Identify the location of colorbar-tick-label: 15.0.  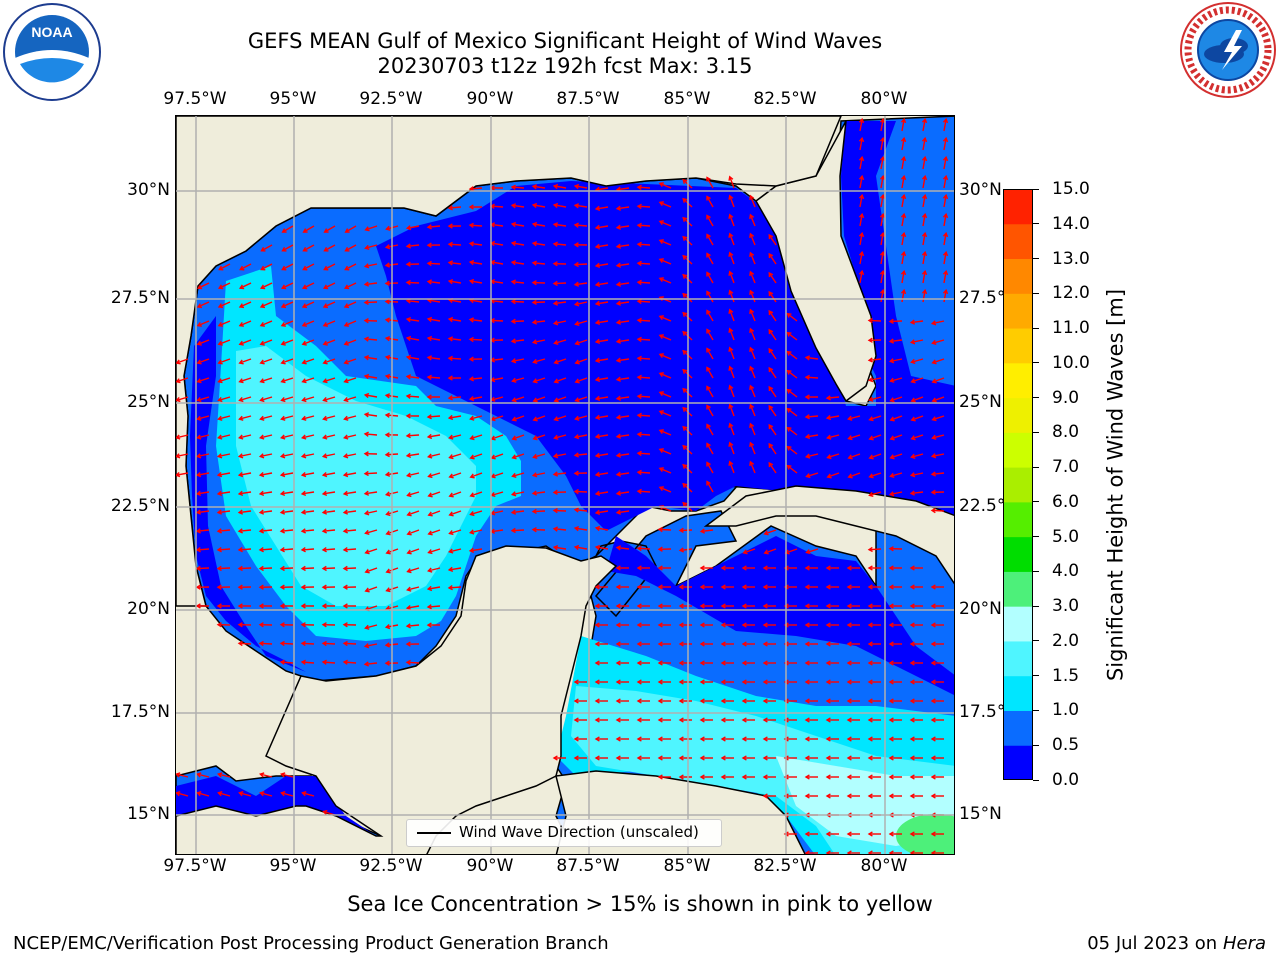
(1071, 189).